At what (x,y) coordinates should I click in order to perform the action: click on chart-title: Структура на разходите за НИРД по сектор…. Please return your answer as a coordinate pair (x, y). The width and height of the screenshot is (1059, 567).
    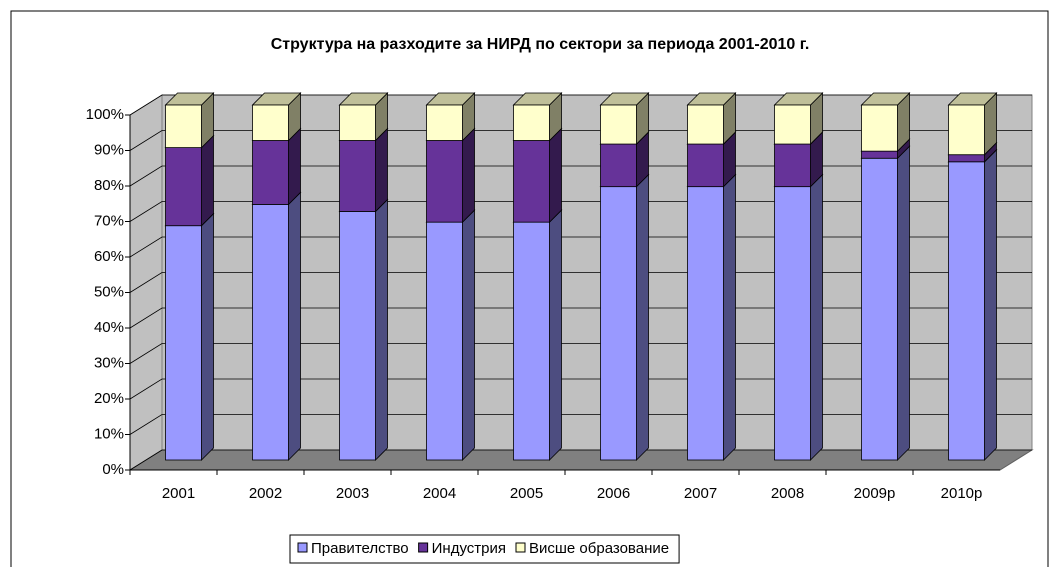
    Looking at the image, I should click on (540, 44).